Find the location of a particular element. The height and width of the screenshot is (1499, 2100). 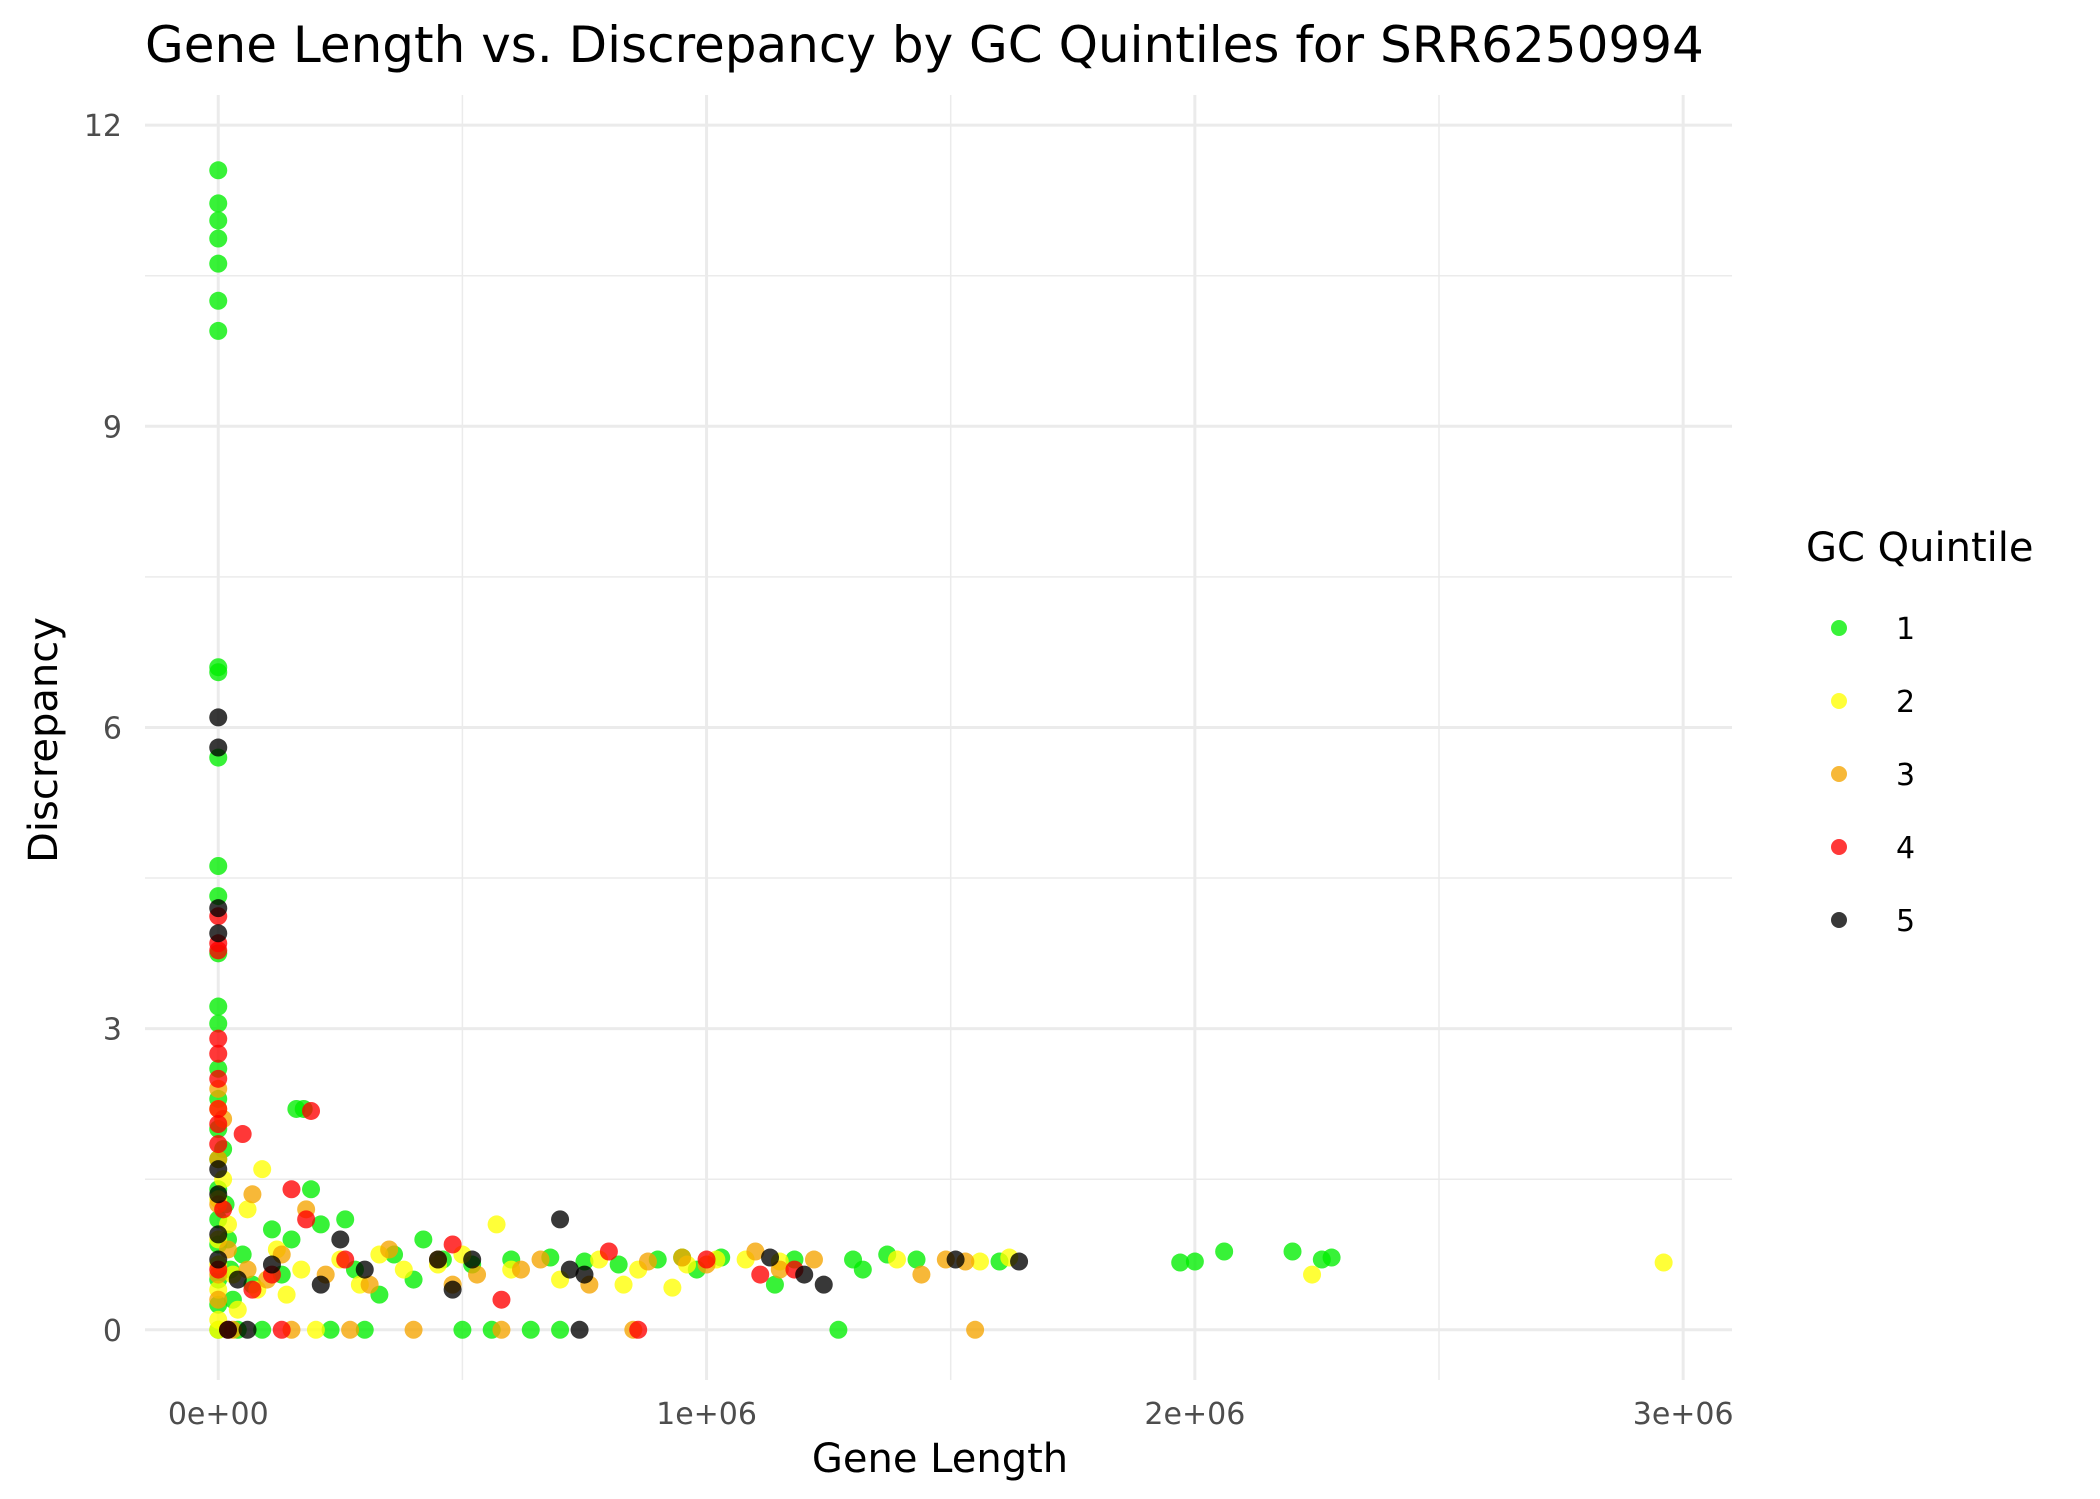

y-axis-title: Discrepancy is located at coordinates (44, 740).